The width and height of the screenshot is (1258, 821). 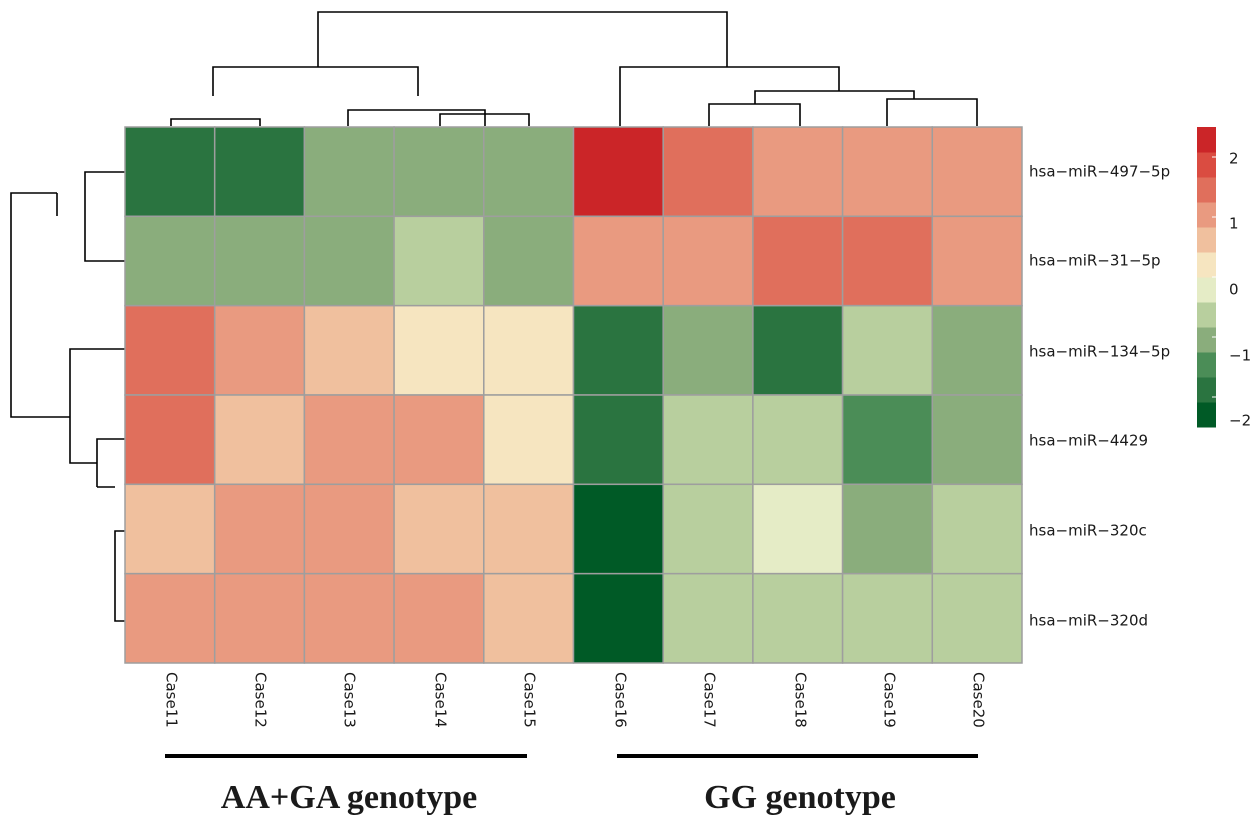 I want to click on col-label-case14: Case14, so click(x=441, y=700).